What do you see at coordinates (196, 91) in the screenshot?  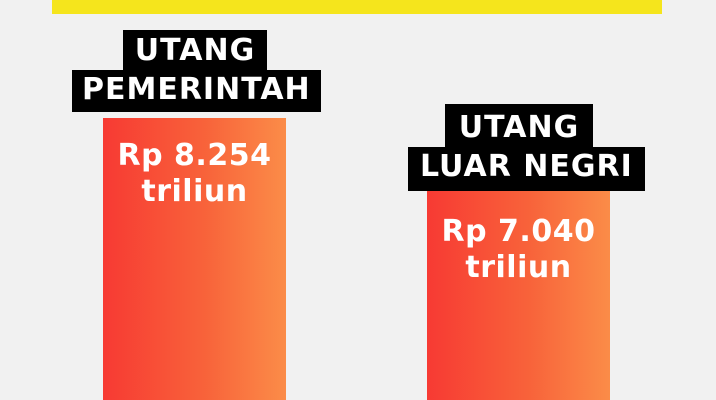 I see `category-label-line: PEMERINTAH` at bounding box center [196, 91].